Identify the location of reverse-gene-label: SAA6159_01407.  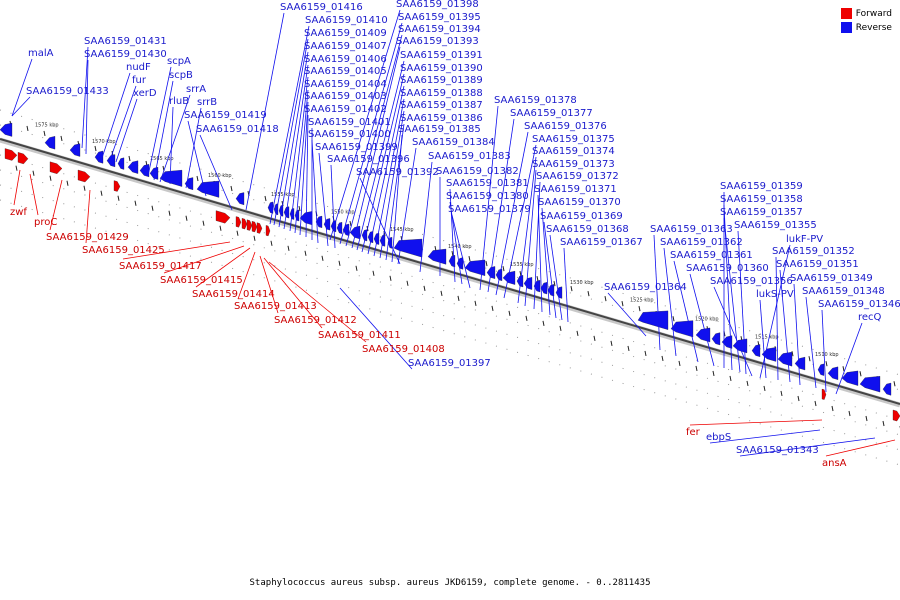
(345, 46).